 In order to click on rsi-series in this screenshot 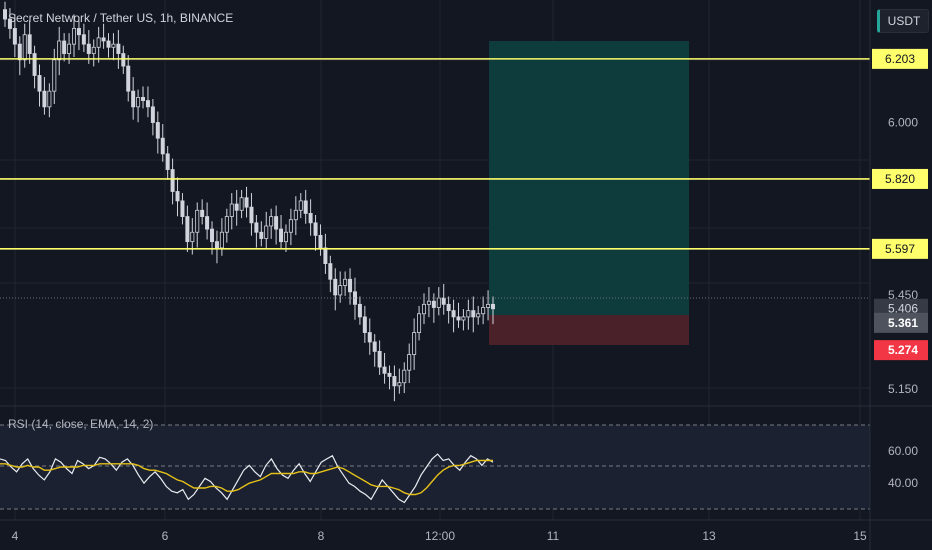, I will do `click(247, 478)`.